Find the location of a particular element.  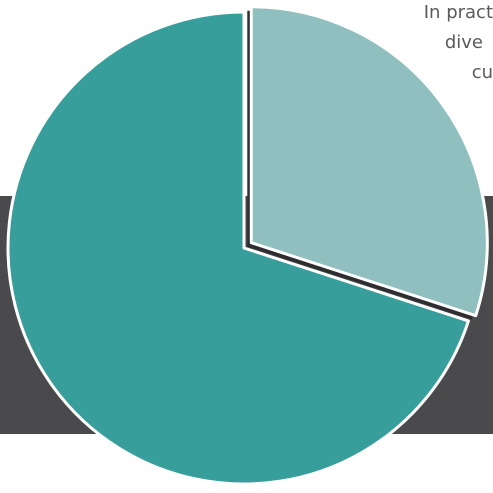

caption-line-2: dive is located at coordinates (463, 42).